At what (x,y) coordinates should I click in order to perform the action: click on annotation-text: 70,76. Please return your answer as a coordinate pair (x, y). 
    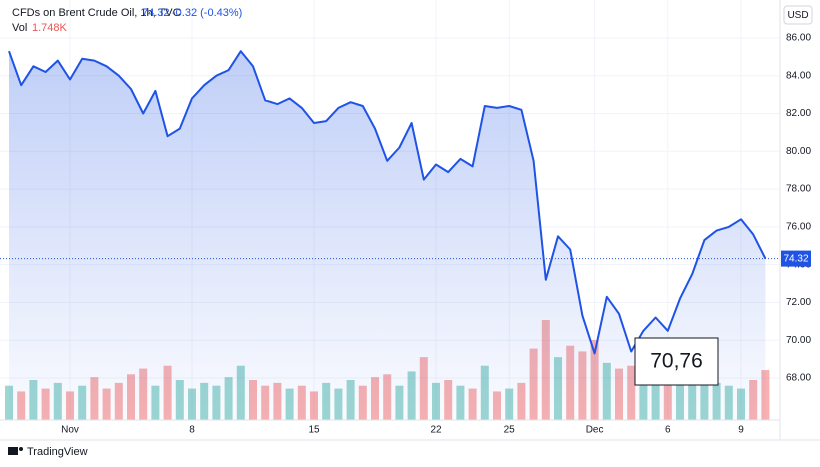
    Looking at the image, I should click on (676, 361).